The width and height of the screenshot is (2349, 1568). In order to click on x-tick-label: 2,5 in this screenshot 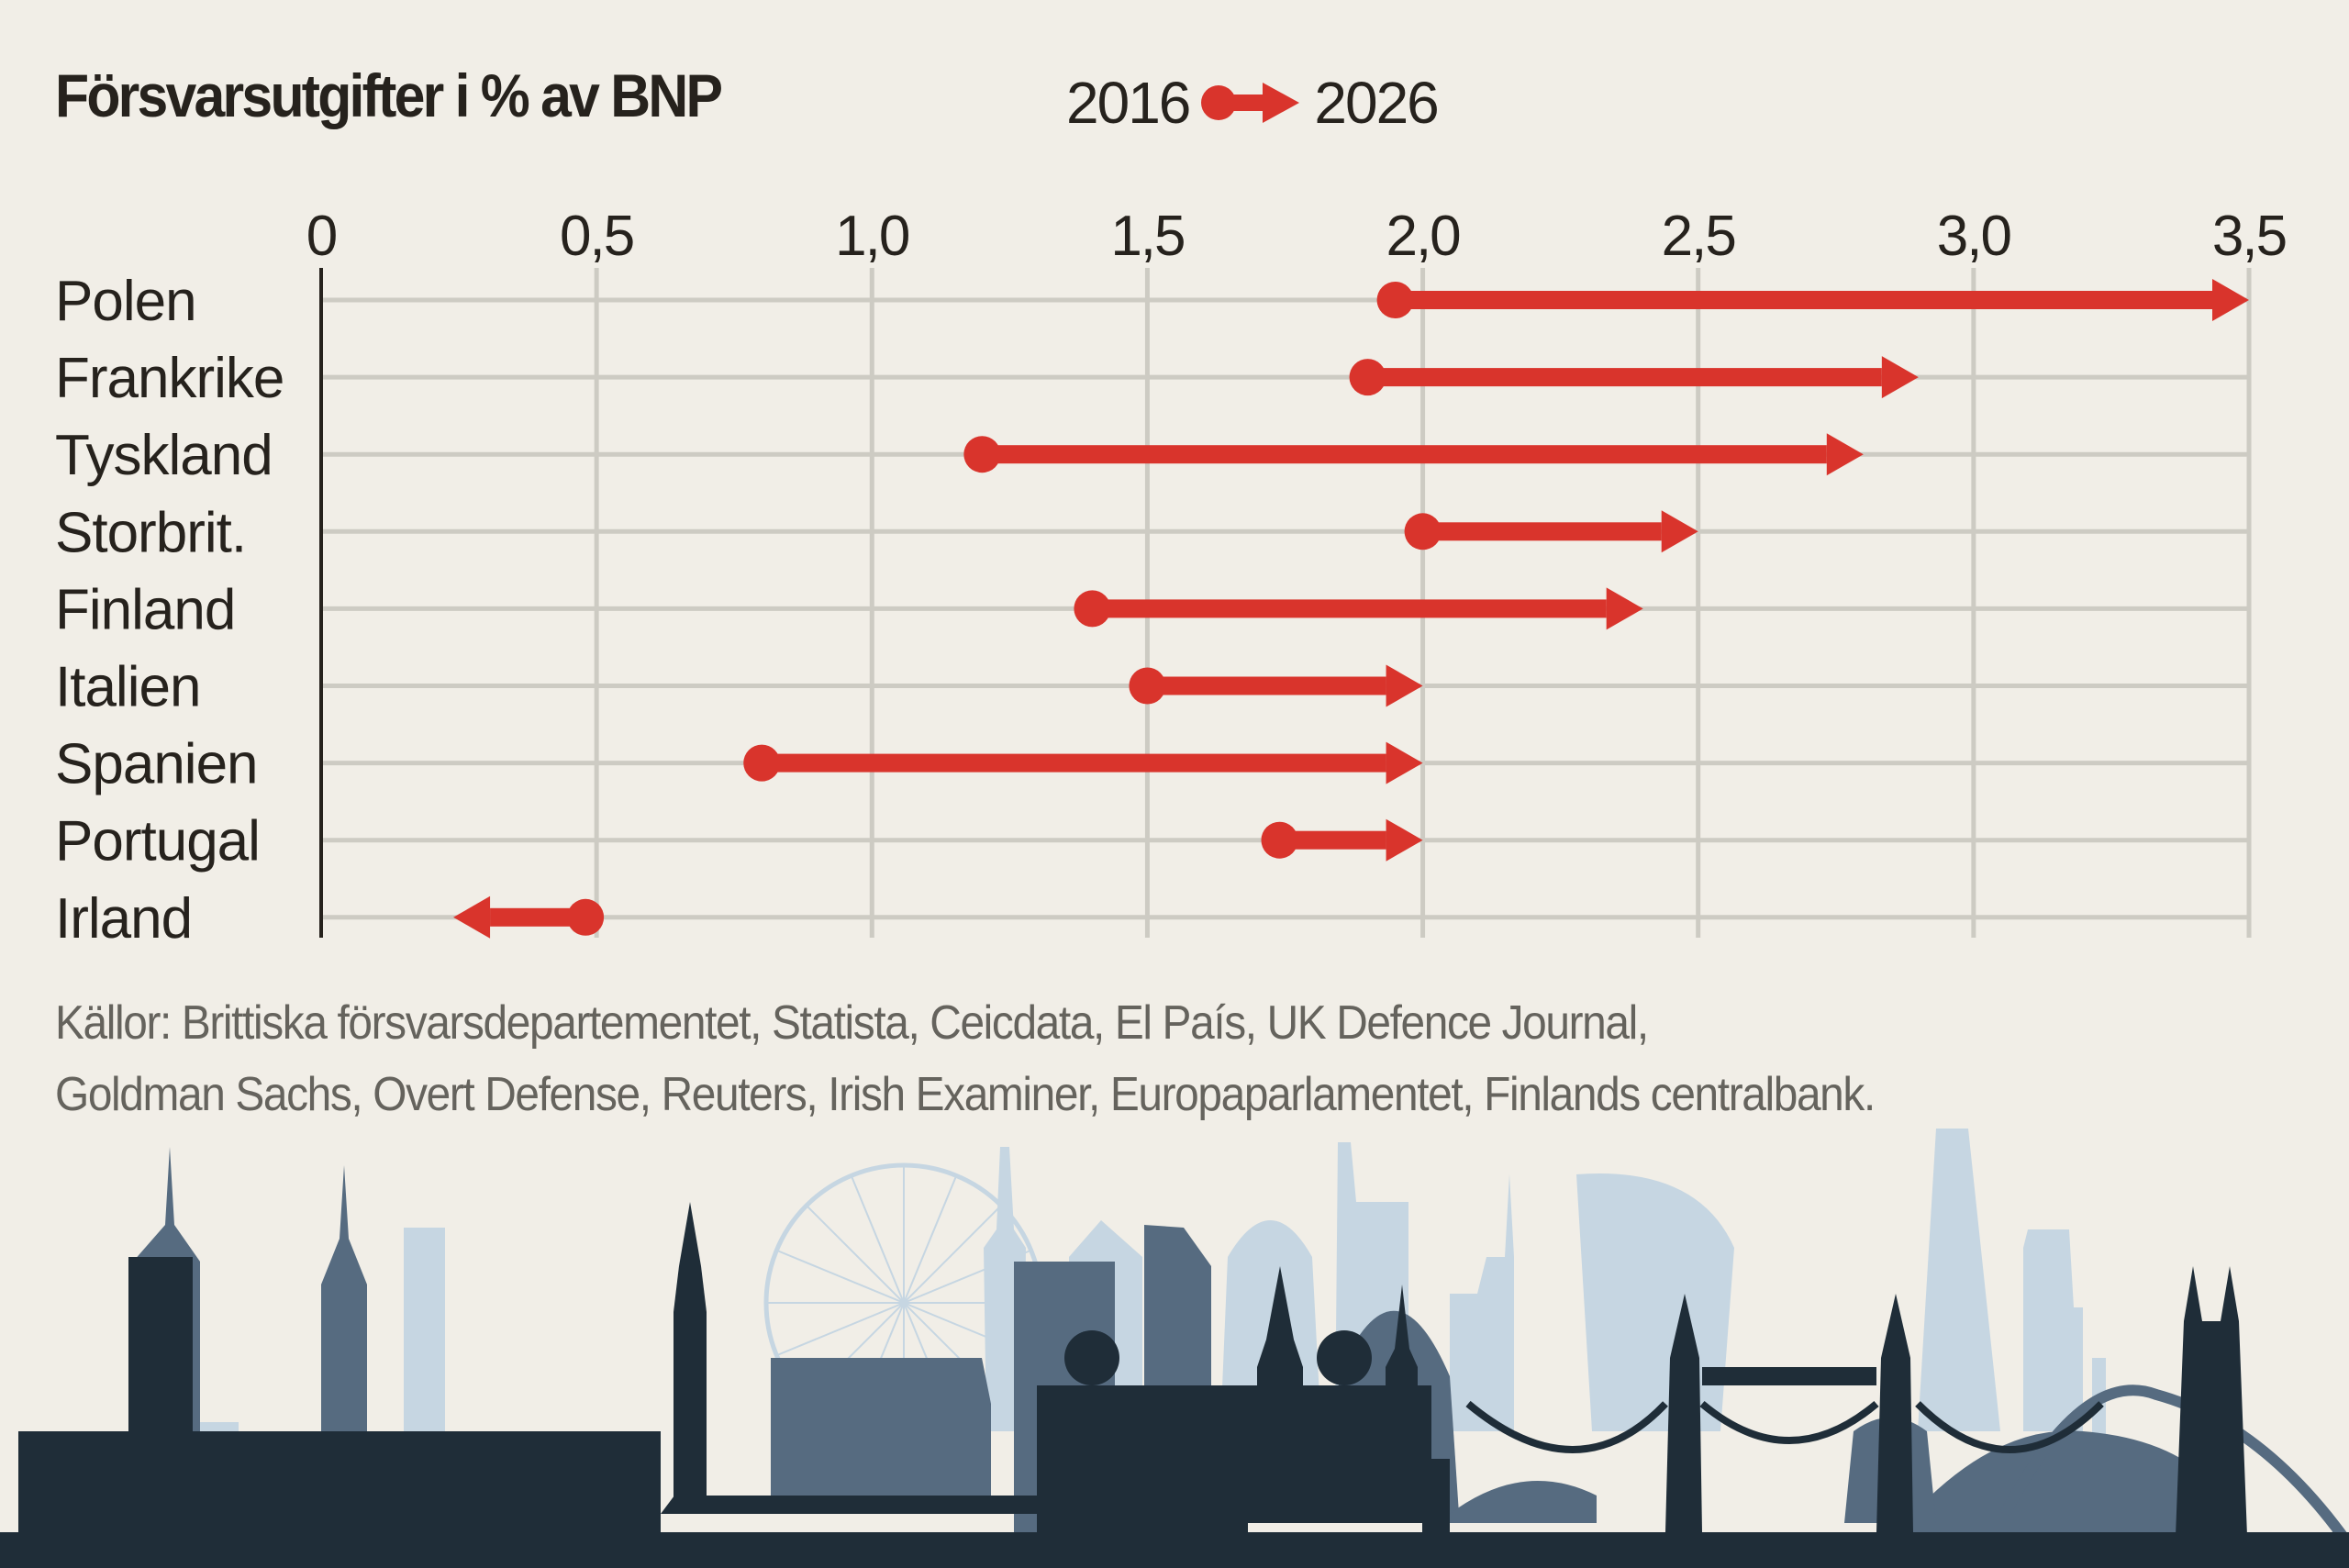, I will do `click(1698, 237)`.